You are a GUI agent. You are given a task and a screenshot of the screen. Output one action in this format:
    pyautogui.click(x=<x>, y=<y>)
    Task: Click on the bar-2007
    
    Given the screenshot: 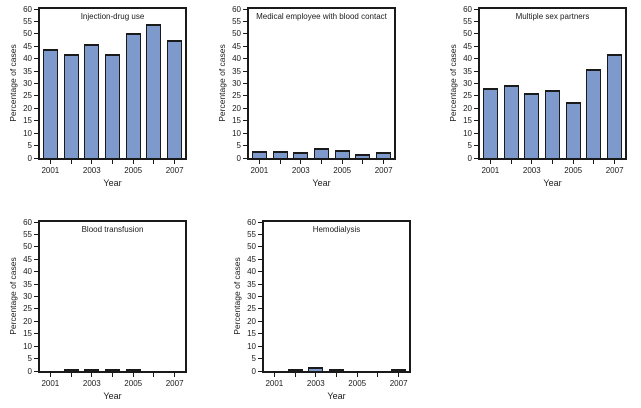 What is the action you would take?
    pyautogui.click(x=615, y=105)
    